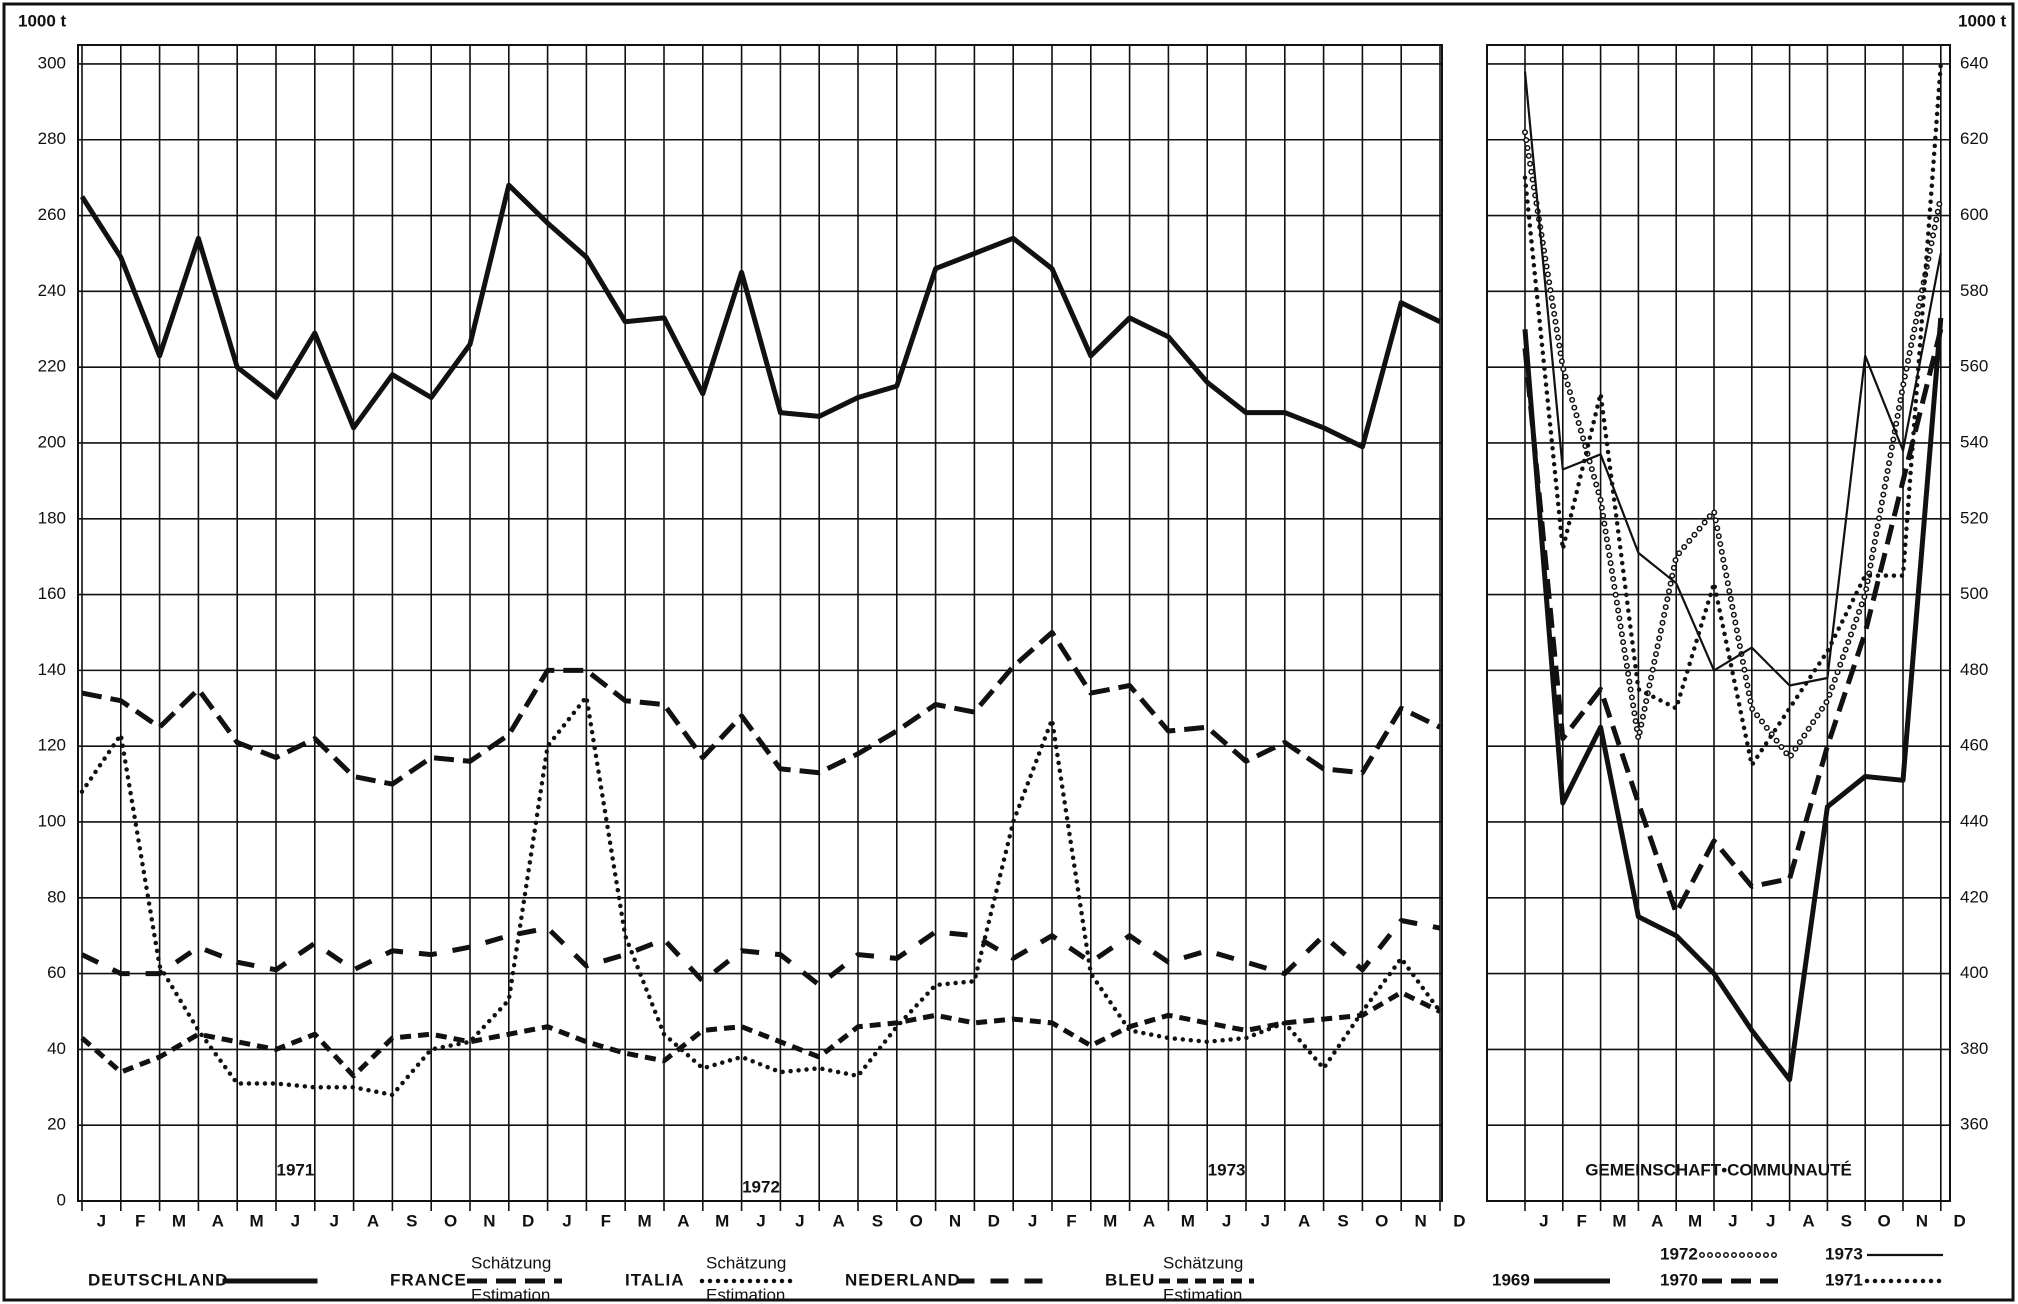  Describe the element at coordinates (56, 1048) in the screenshot. I see `y-tick-label: 40` at that location.